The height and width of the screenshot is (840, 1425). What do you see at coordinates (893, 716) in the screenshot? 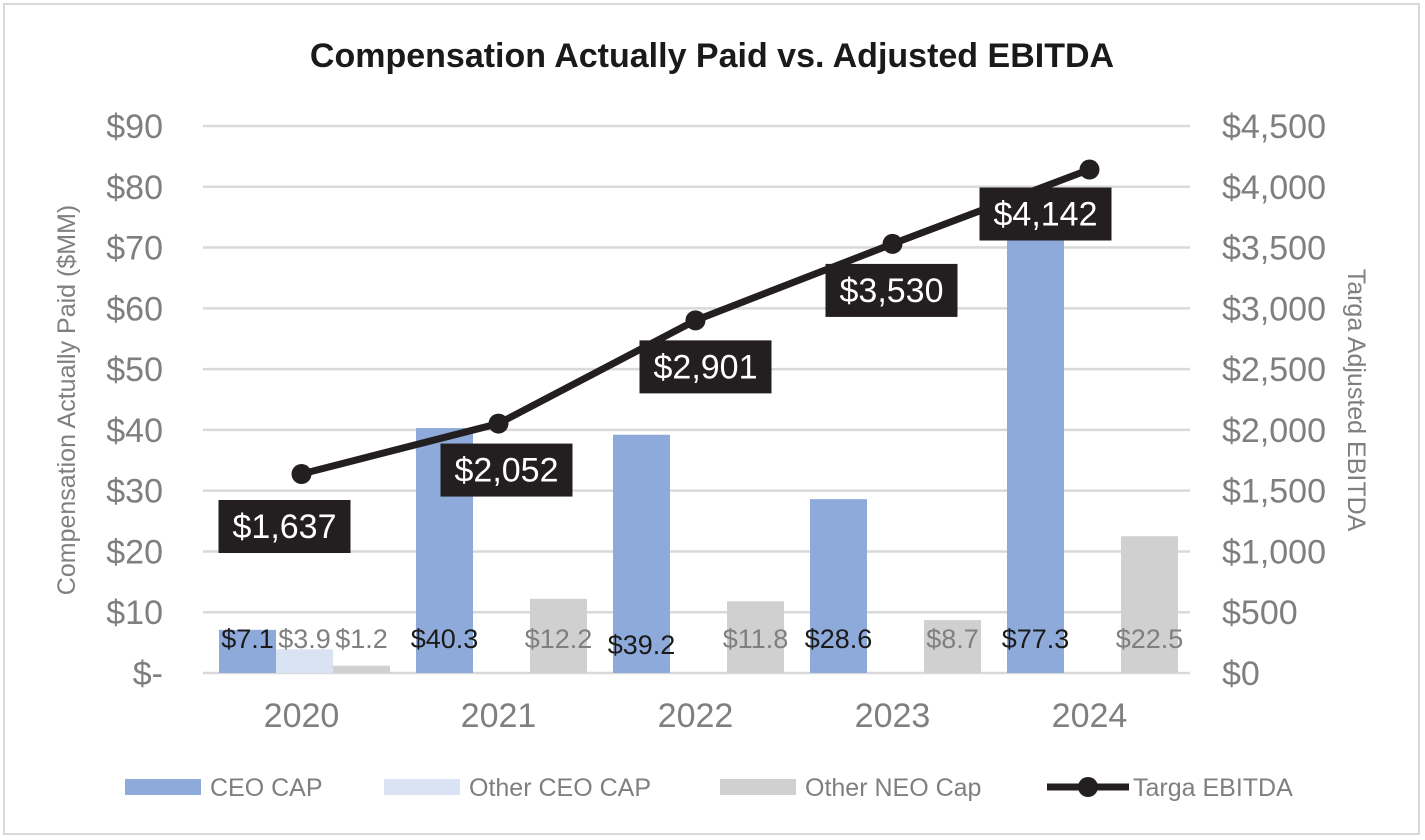
I see `x-tick-label: 2023` at bounding box center [893, 716].